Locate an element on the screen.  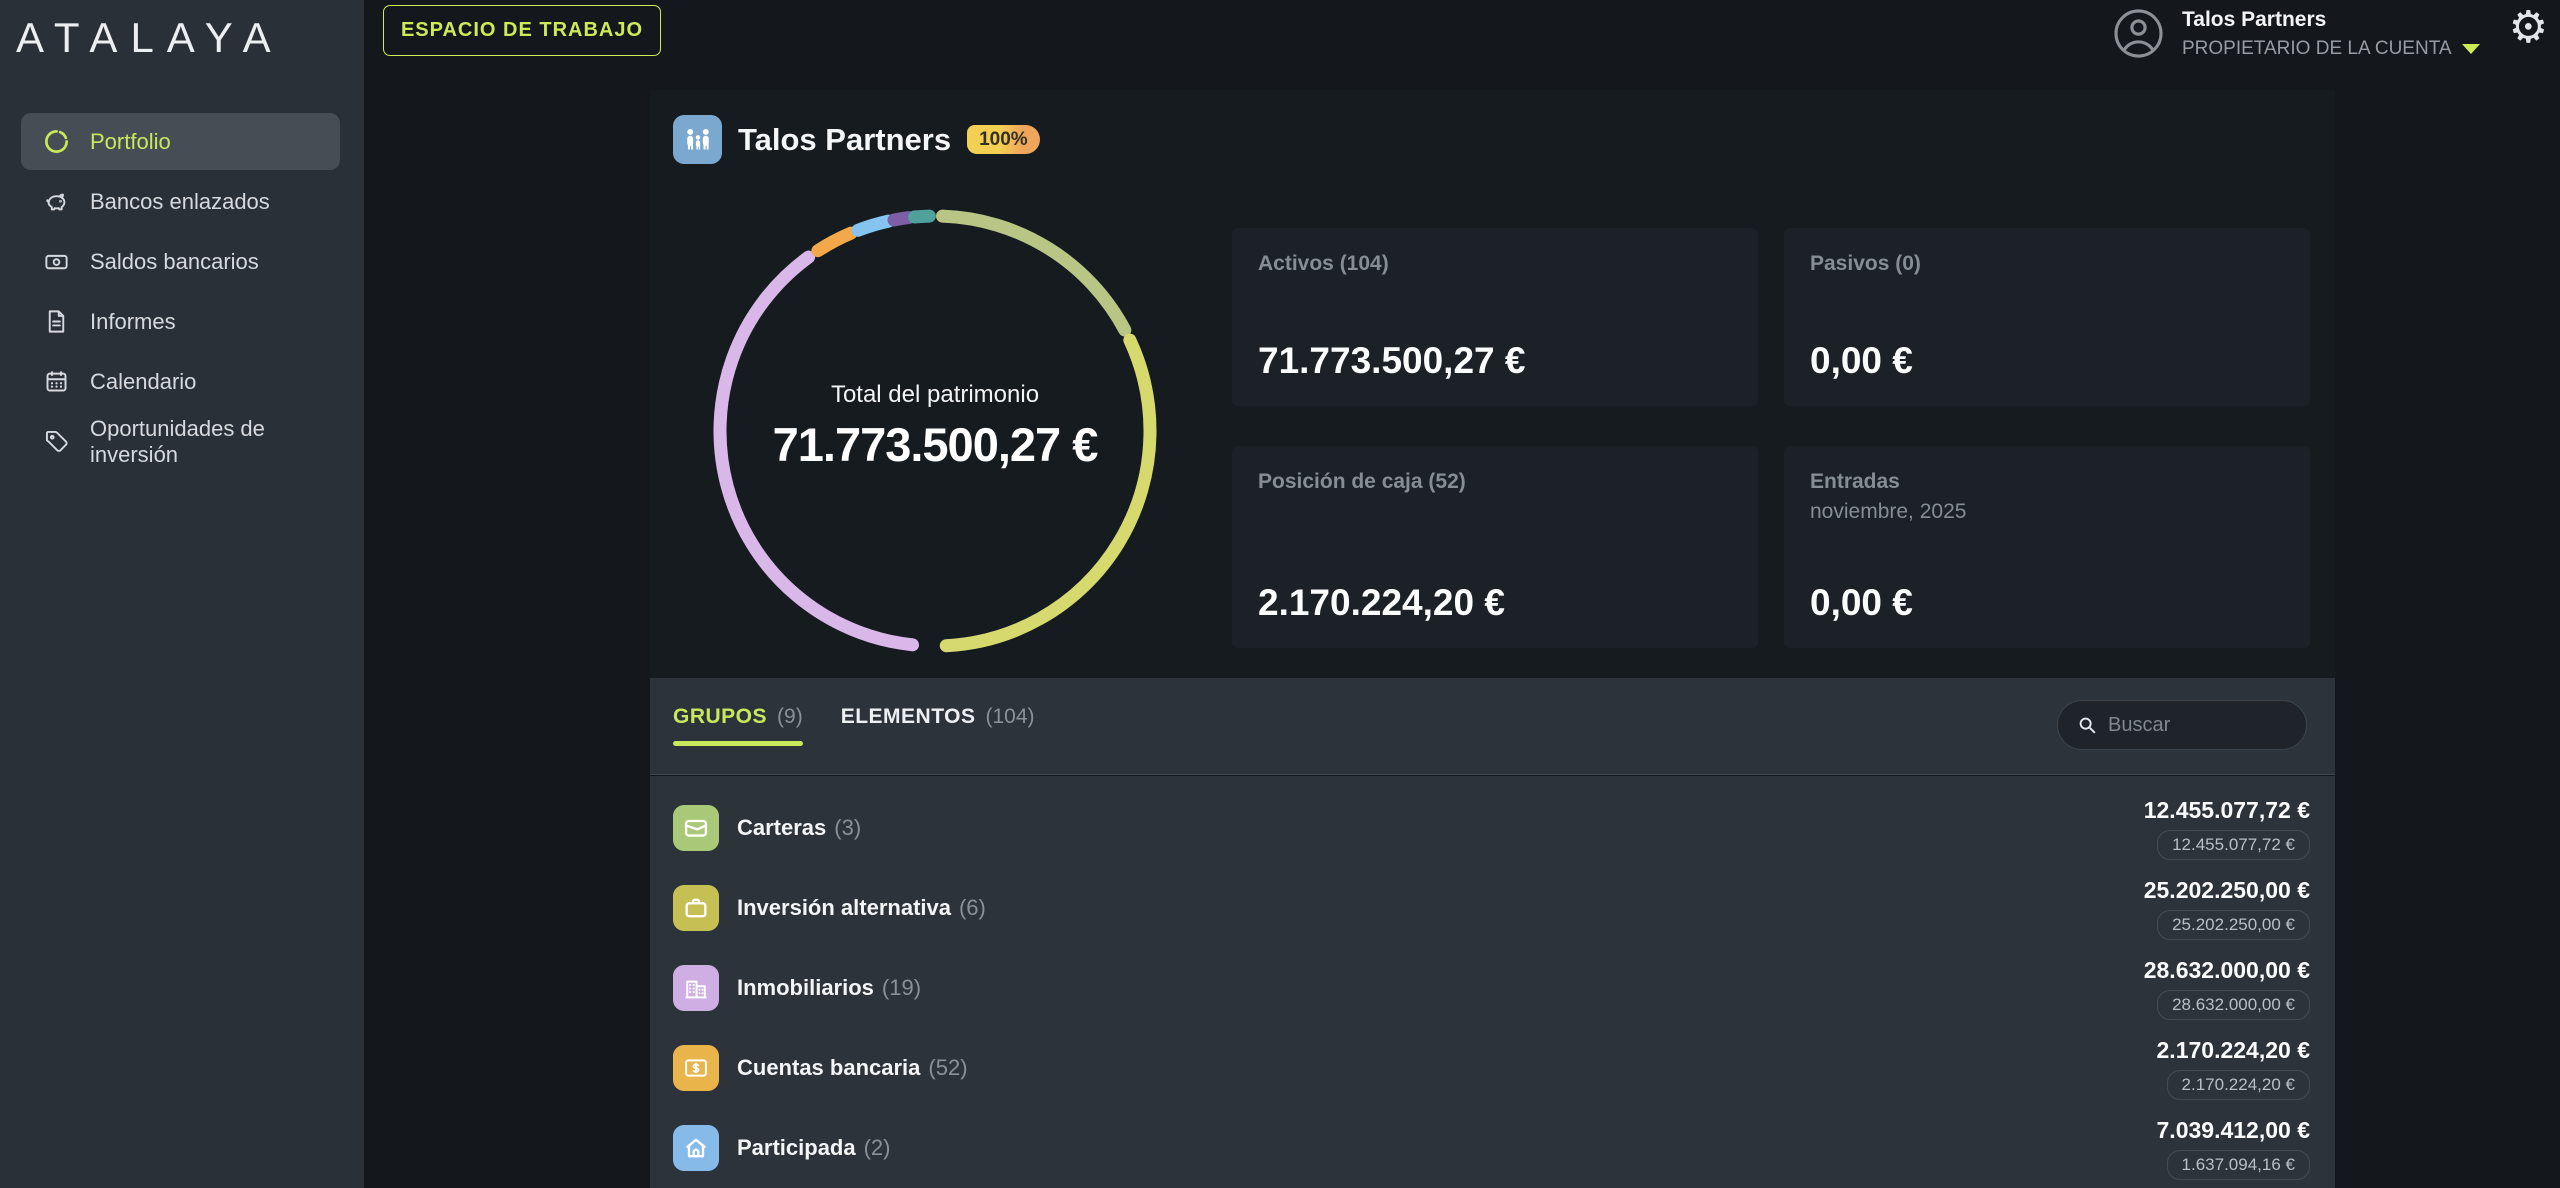
tabs: GRUPOS (9) ELEMENTOS (104) is located at coordinates (842, 712).